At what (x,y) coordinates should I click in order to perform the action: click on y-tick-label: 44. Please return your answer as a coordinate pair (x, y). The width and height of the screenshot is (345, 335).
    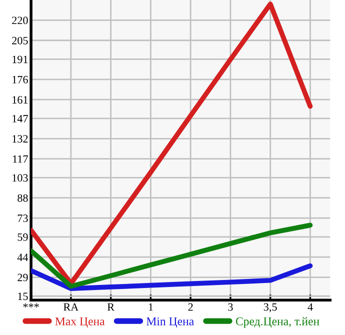
    Looking at the image, I should click on (22, 257).